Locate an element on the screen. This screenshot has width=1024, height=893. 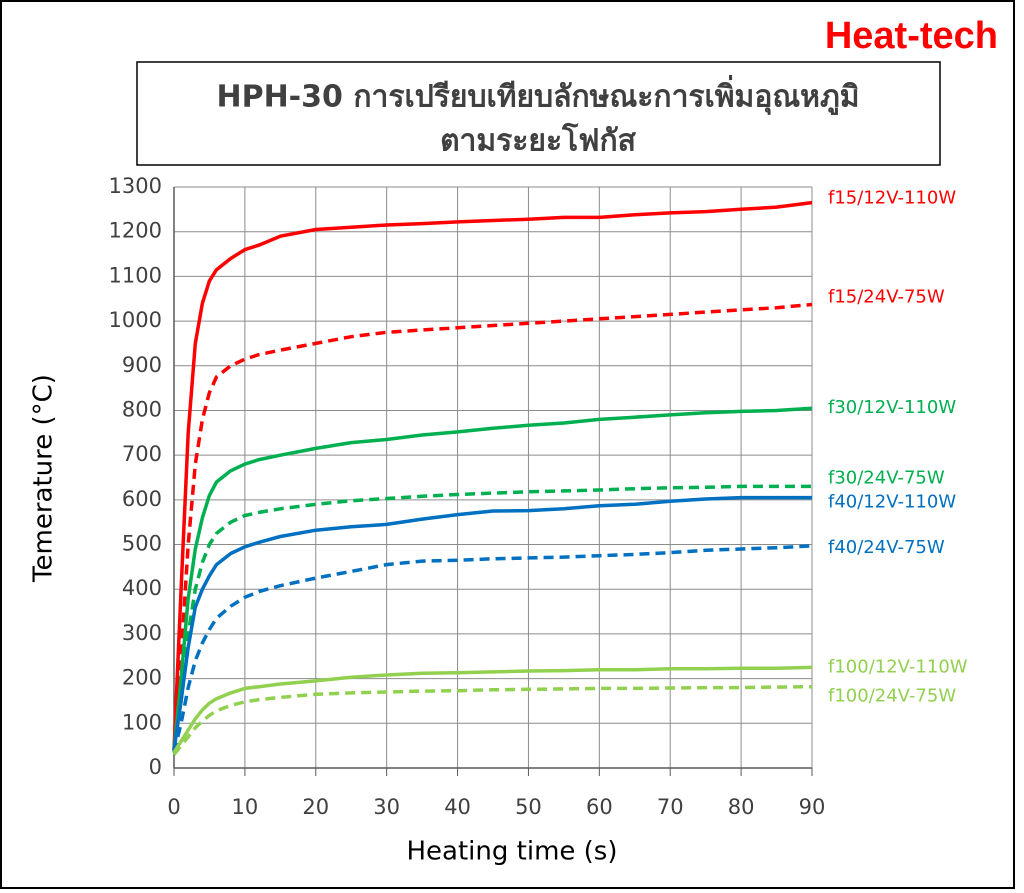
y-tick-label: 300 is located at coordinates (142, 633).